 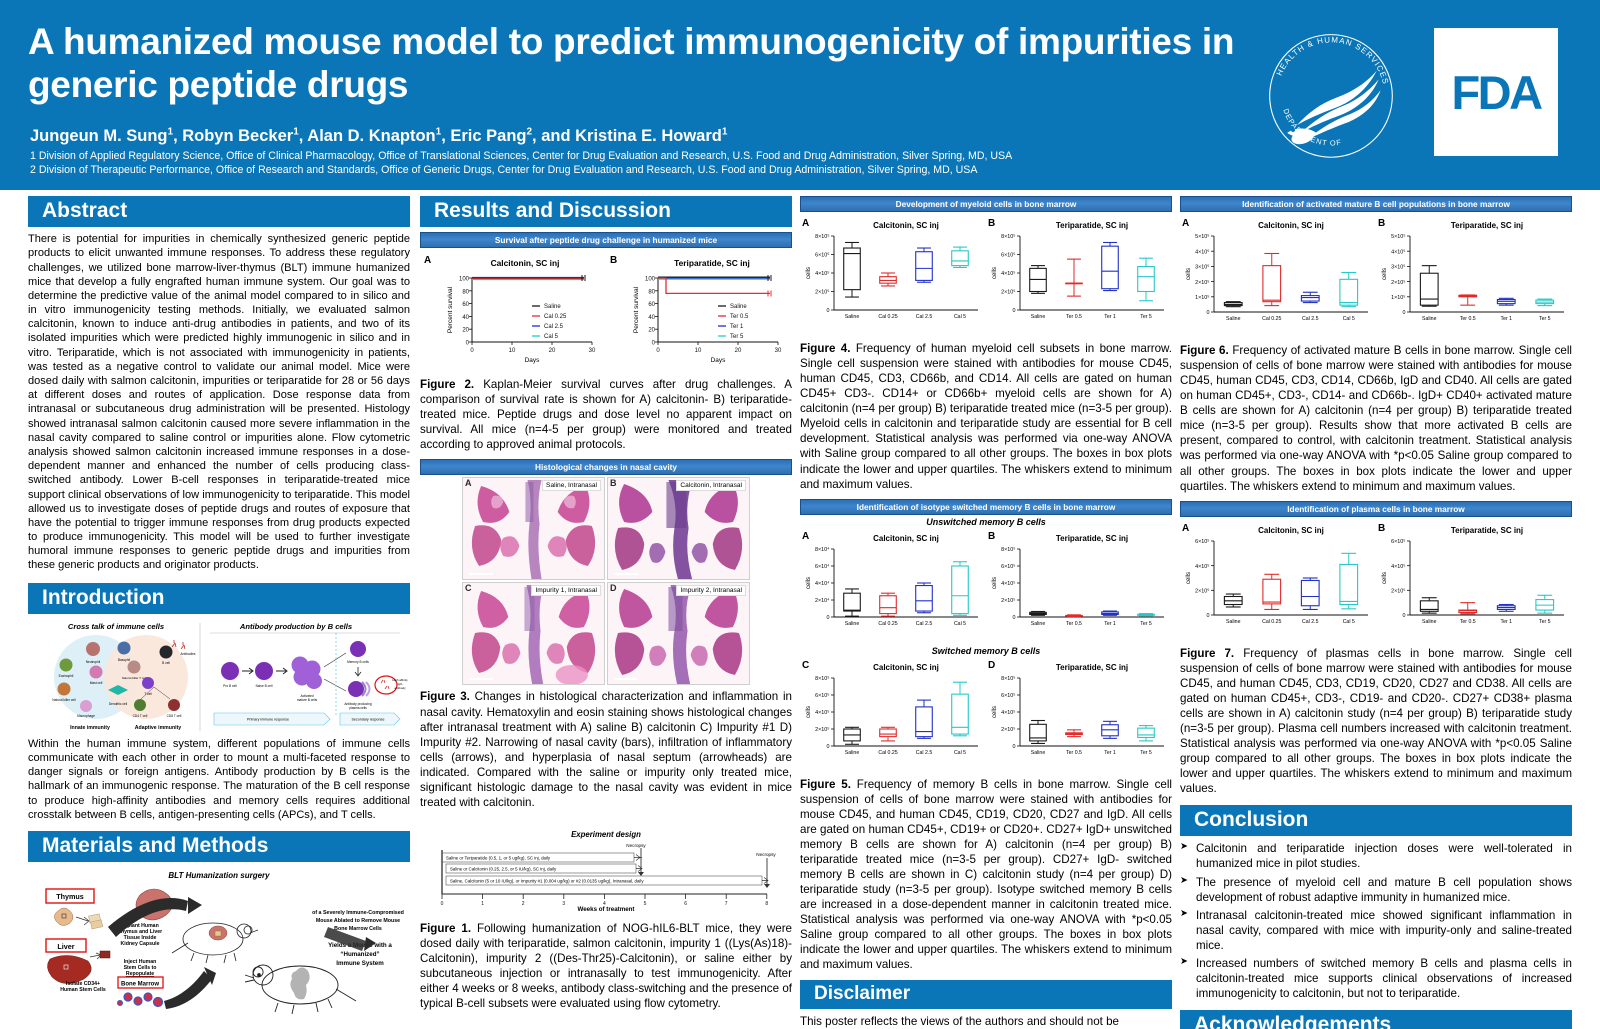 What do you see at coordinates (1310, 622) in the screenshot?
I see `x-tick-label: Cal 2.5` at bounding box center [1310, 622].